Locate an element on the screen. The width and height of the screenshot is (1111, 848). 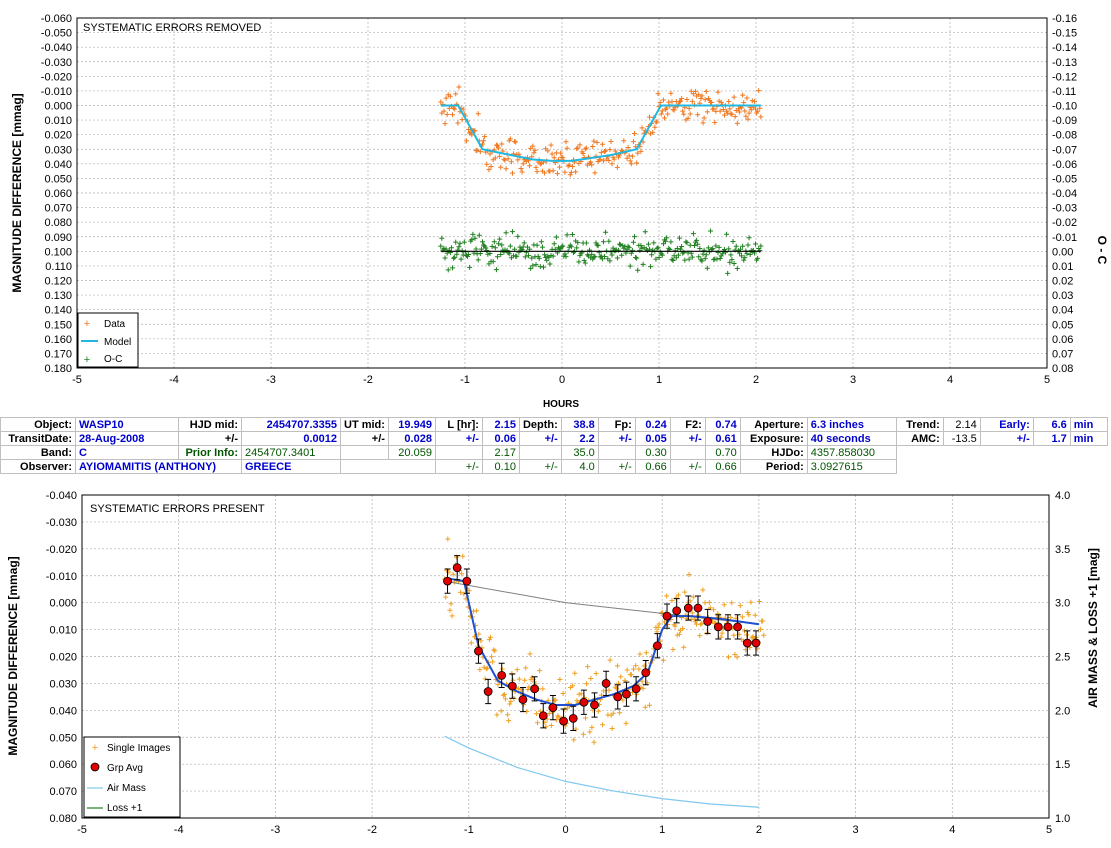
bottom-y2-ticks: 1.0 1.5 2.0 2.5 3.0 3.5 4.0 is located at coordinates (1062, 657).